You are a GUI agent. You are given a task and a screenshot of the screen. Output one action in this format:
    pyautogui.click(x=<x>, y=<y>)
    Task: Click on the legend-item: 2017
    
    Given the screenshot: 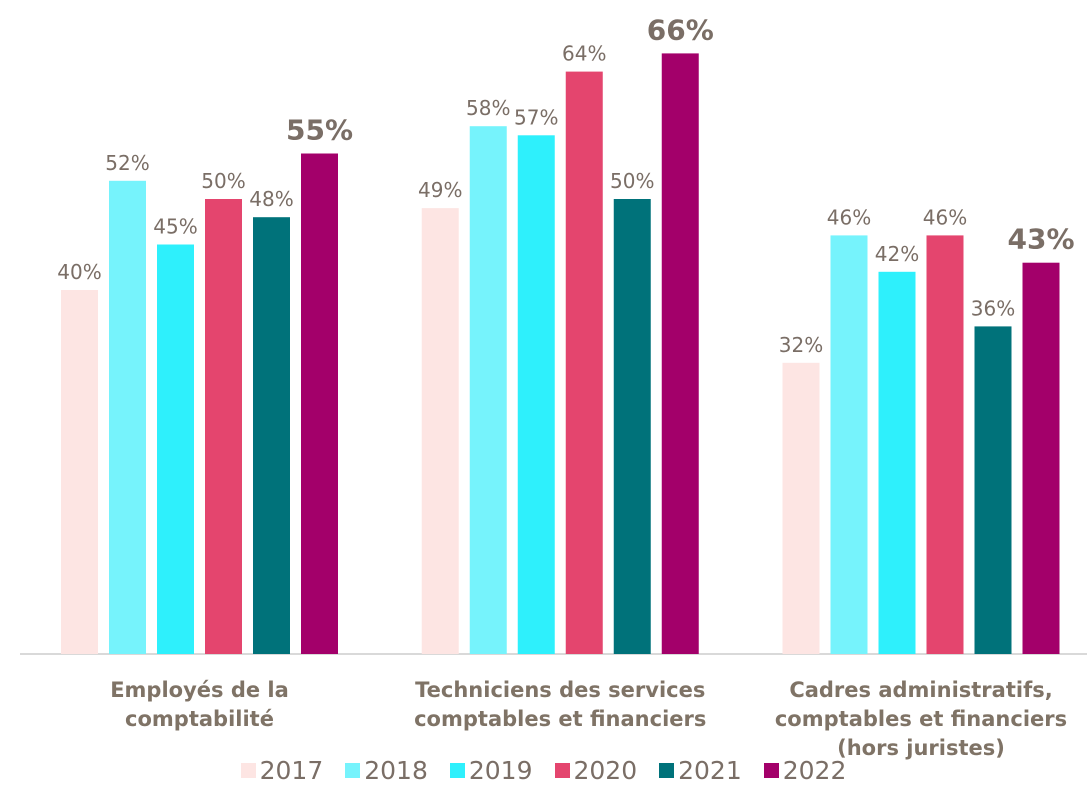 What is the action you would take?
    pyautogui.click(x=282, y=770)
    